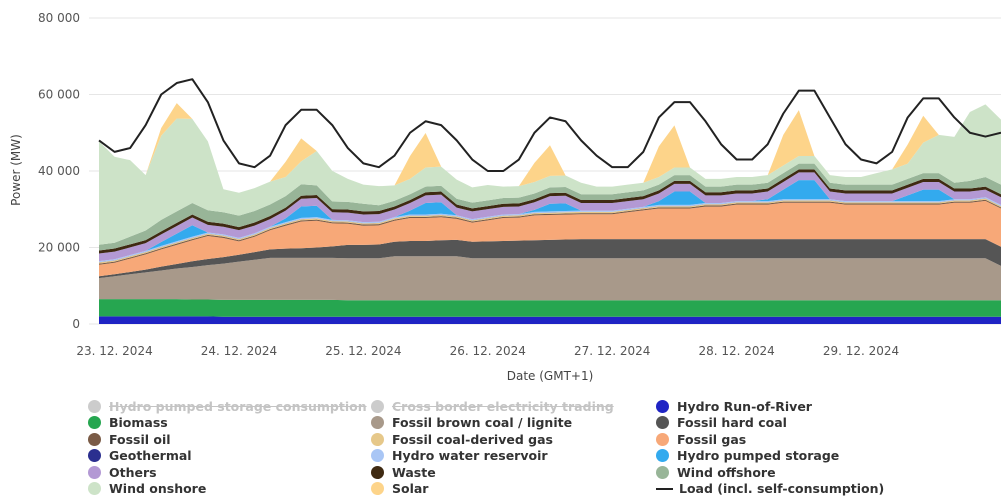 This screenshot has width=1001, height=499. What do you see at coordinates (239, 351) in the screenshot?
I see `x-tick-label: 24. 12. 2024` at bounding box center [239, 351].